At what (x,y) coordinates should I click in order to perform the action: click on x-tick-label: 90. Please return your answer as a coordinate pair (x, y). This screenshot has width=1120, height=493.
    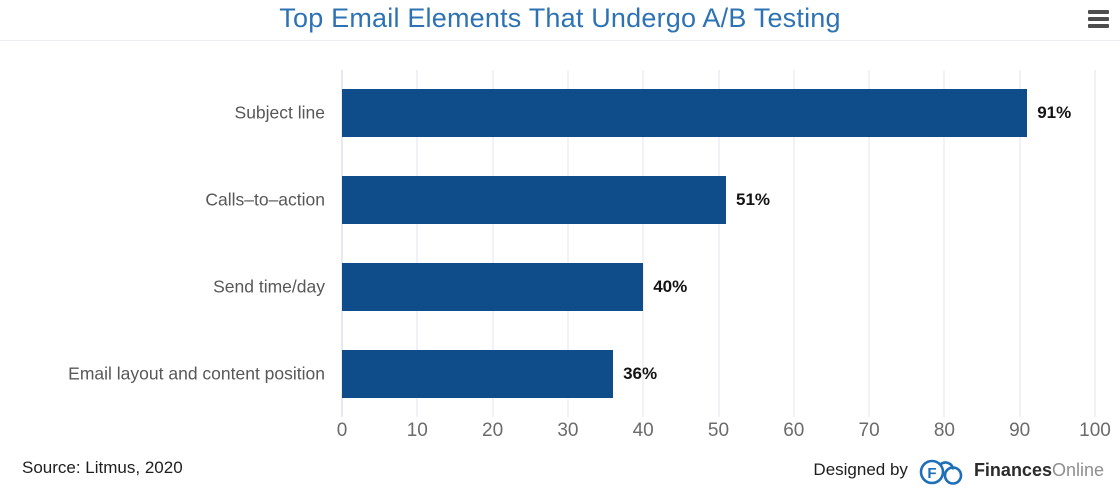
    Looking at the image, I should click on (1020, 430).